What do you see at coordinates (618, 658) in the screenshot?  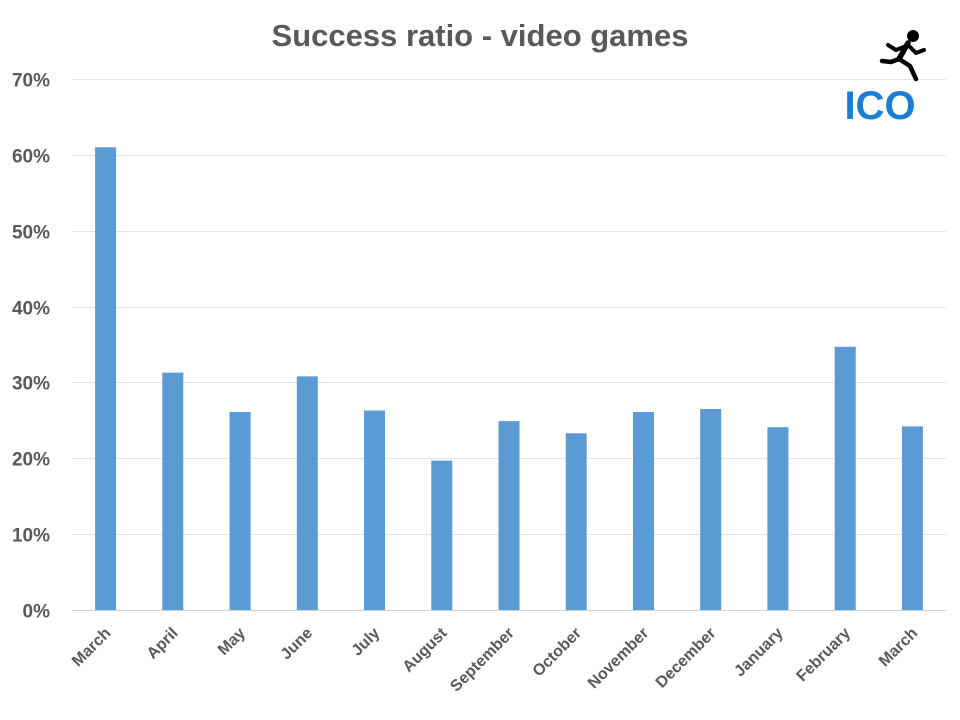 I see `x-tick-label: November` at bounding box center [618, 658].